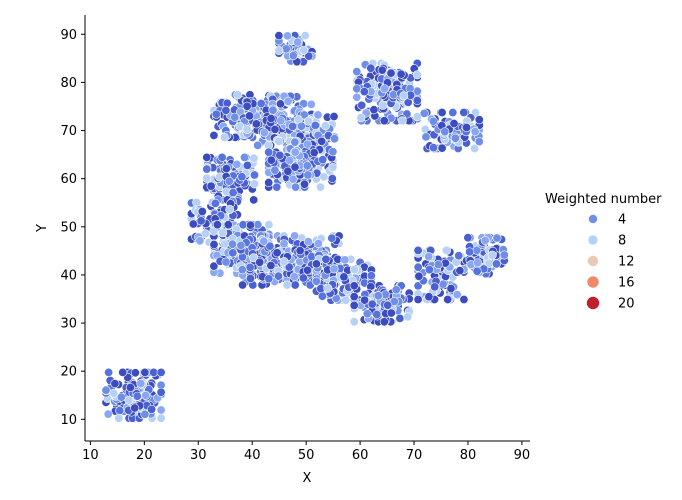  Describe the element at coordinates (68, 372) in the screenshot. I see `y-tick-label: 20` at that location.